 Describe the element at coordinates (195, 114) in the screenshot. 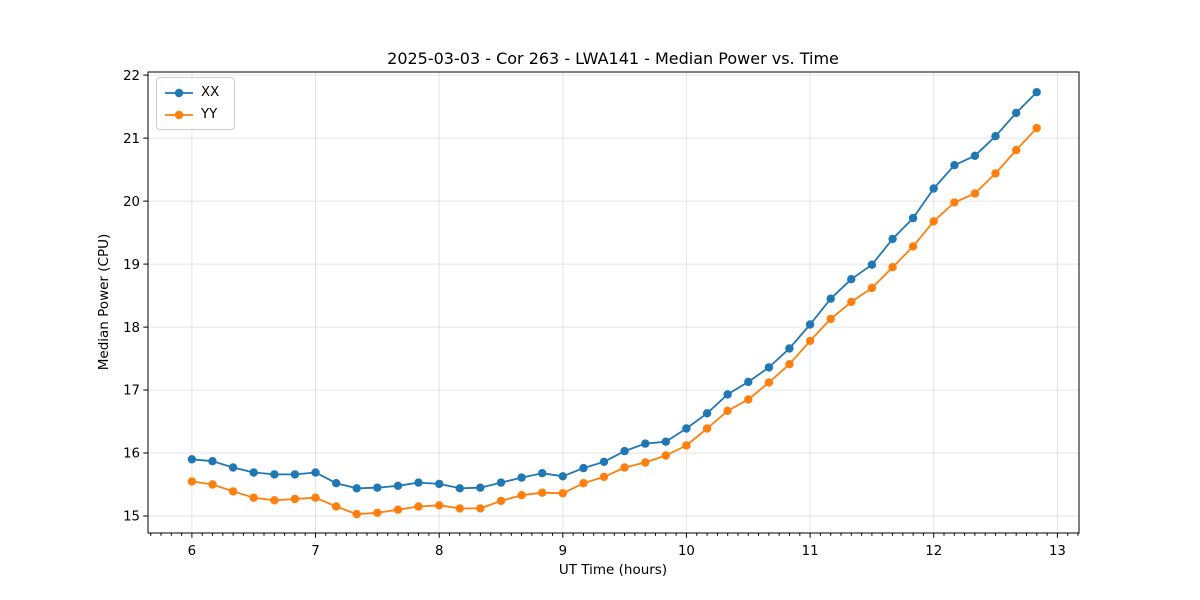

I see `legend-item-yy: YY` at that location.